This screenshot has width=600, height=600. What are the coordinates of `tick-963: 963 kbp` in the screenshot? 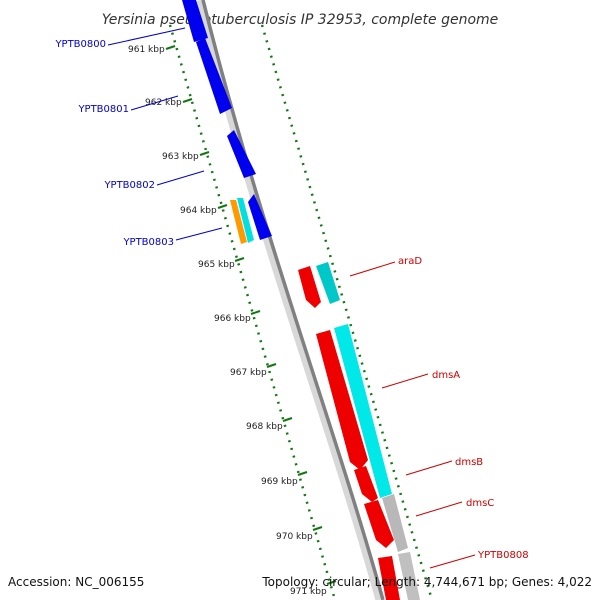 It's located at (186, 156).